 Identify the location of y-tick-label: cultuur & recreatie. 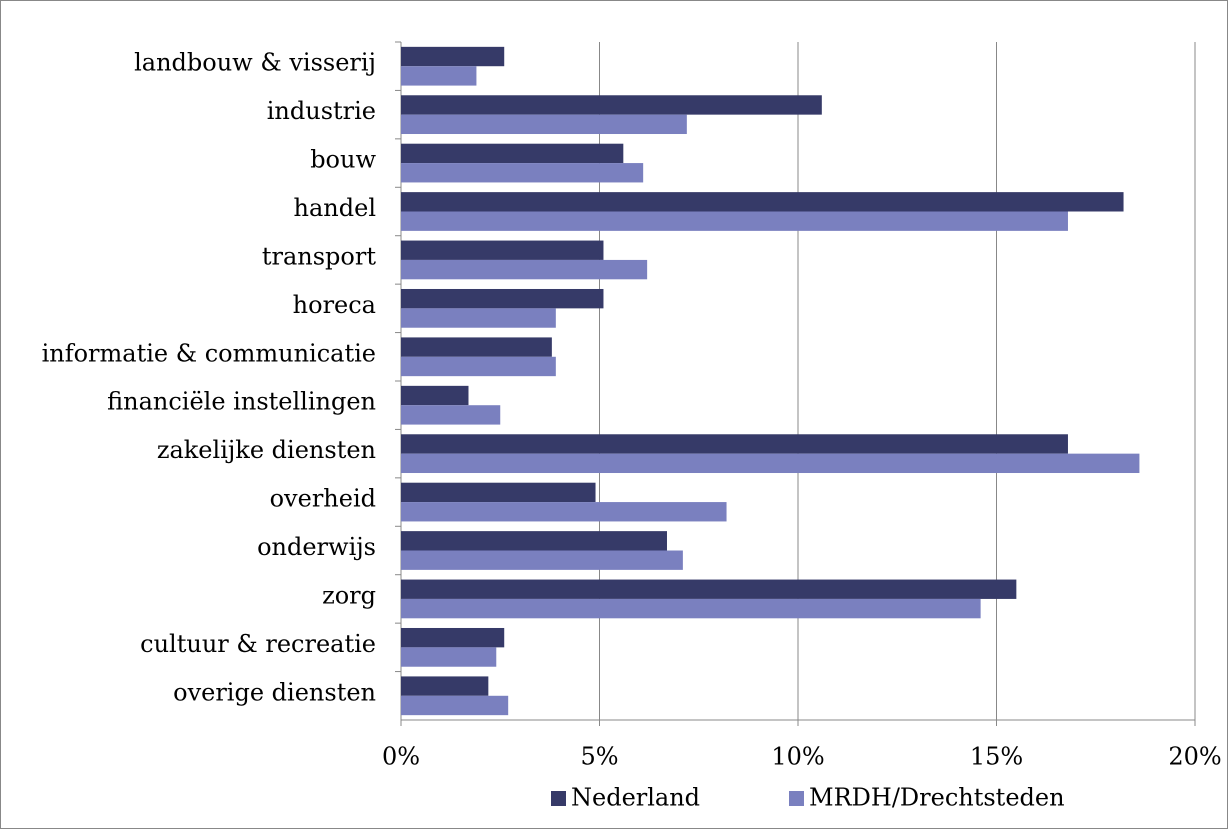
(258, 644).